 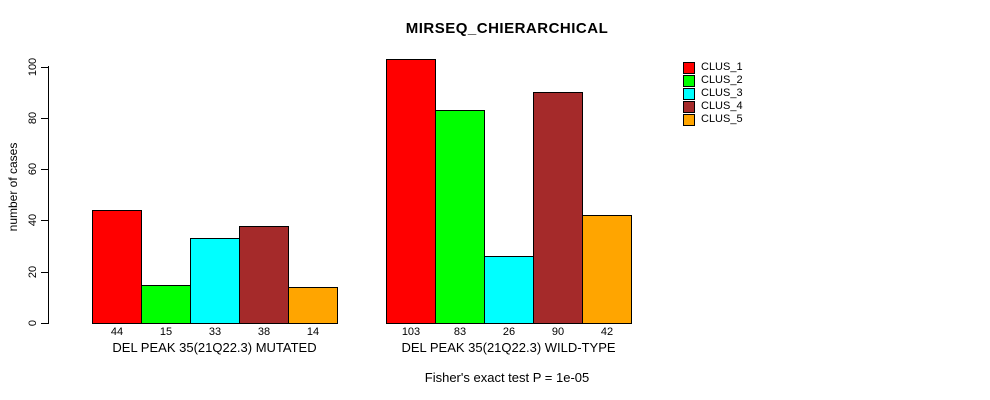 I want to click on legend-label: CLUS_3, so click(x=722, y=93).